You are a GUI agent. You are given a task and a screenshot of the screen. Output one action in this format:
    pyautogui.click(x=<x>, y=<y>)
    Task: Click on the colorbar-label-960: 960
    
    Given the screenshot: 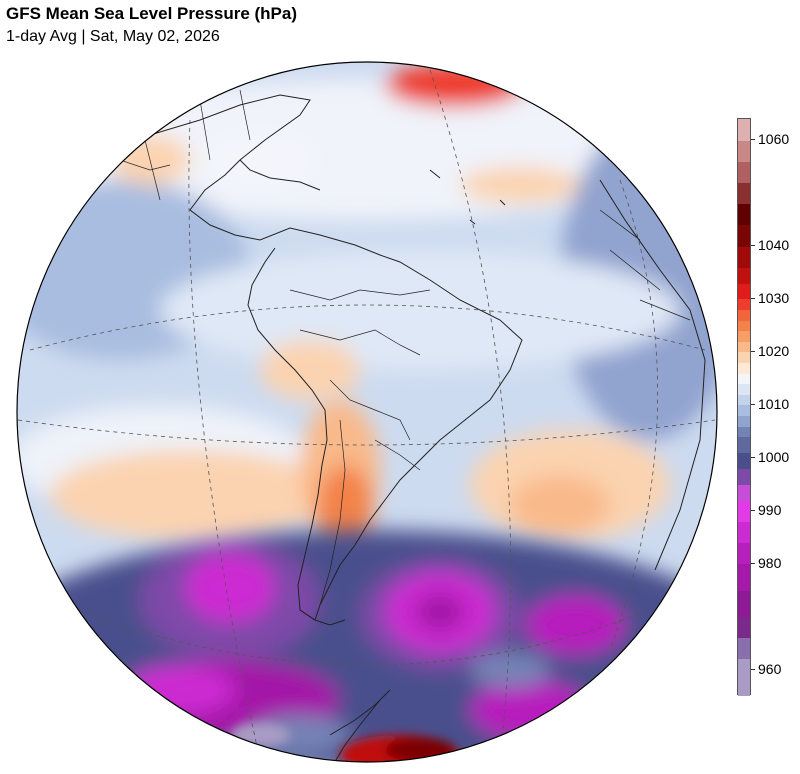 What is the action you would take?
    pyautogui.click(x=770, y=668)
    